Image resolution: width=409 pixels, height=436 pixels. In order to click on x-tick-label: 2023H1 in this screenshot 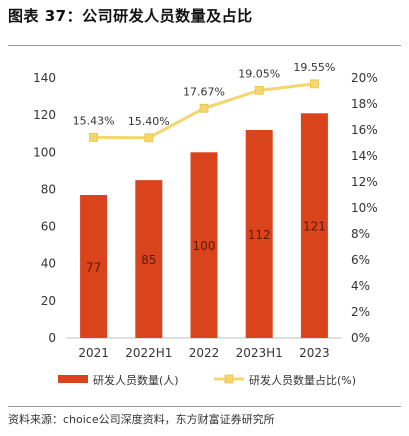, I will do `click(259, 353)`.